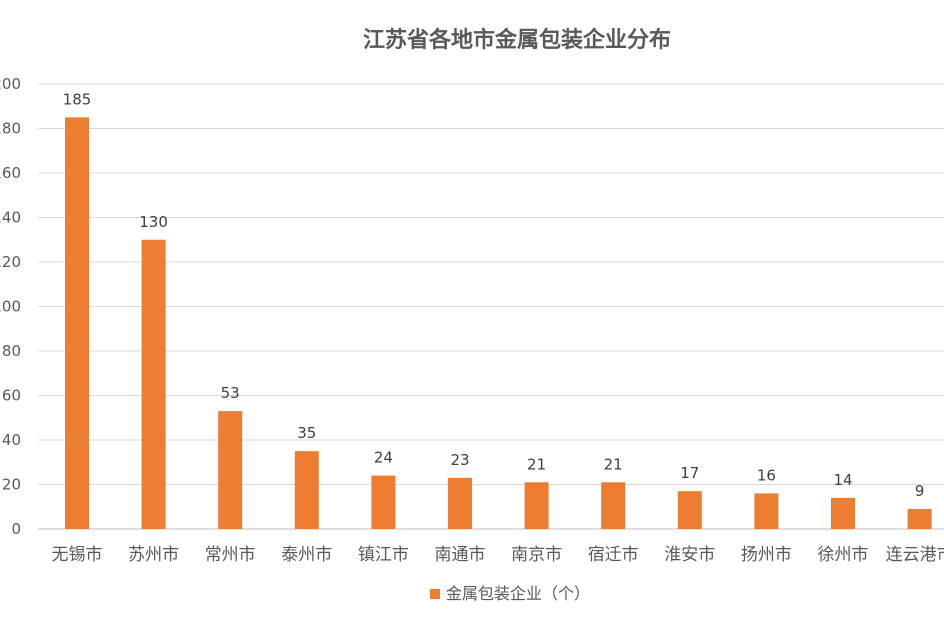 The image size is (944, 629). Describe the element at coordinates (689, 555) in the screenshot. I see `category-label: 淮安市` at that location.